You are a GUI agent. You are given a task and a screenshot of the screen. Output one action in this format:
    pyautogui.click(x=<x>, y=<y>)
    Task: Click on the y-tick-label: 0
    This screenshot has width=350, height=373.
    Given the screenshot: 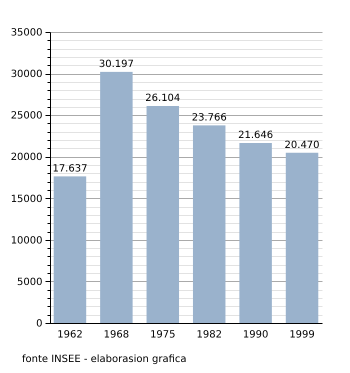 What is the action you would take?
    pyautogui.click(x=39, y=324)
    